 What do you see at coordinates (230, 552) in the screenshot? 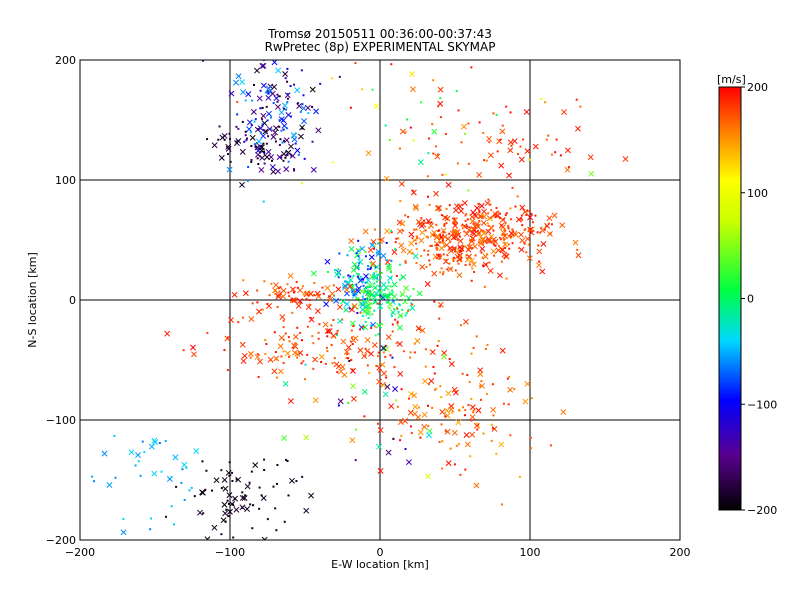
I see `x-tick-label: −100` at bounding box center [230, 552].